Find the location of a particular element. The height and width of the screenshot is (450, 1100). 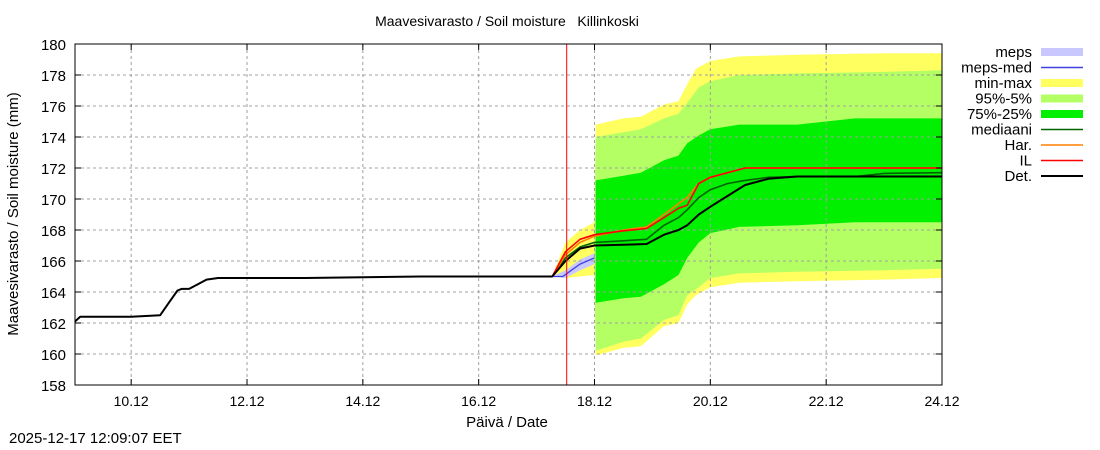

y-tick-label: 162 is located at coordinates (53, 324).